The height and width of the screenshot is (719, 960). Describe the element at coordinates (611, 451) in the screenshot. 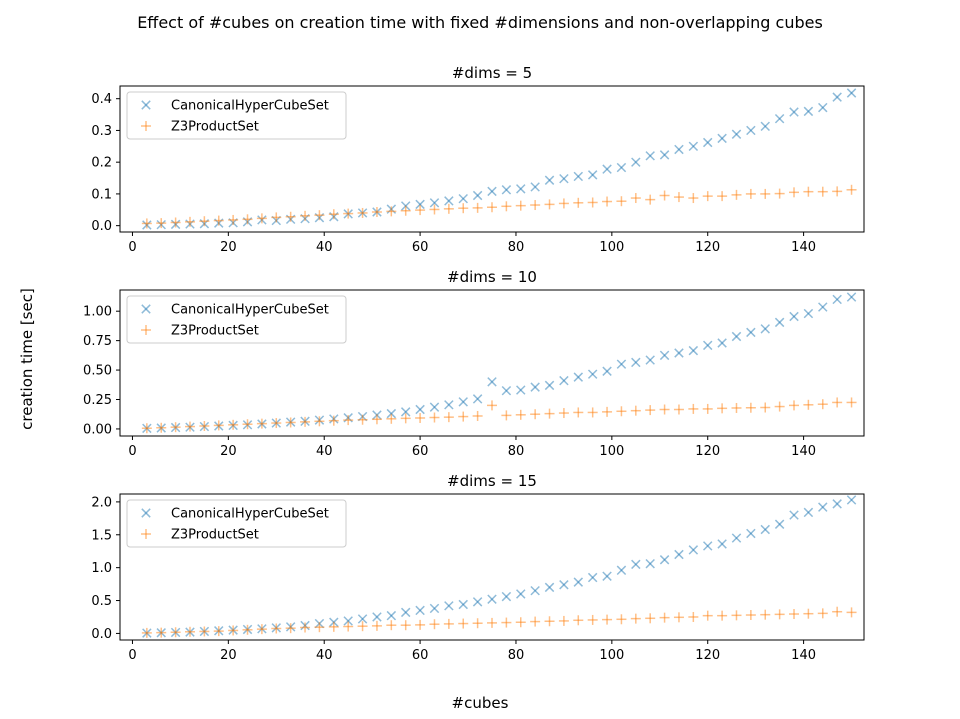

I see `x-tick-label: 100` at that location.